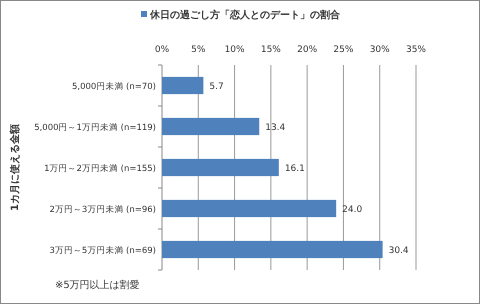 Image resolution: width=480 pixels, height=304 pixels. I want to click on x-tick-label: 35%, so click(416, 50).